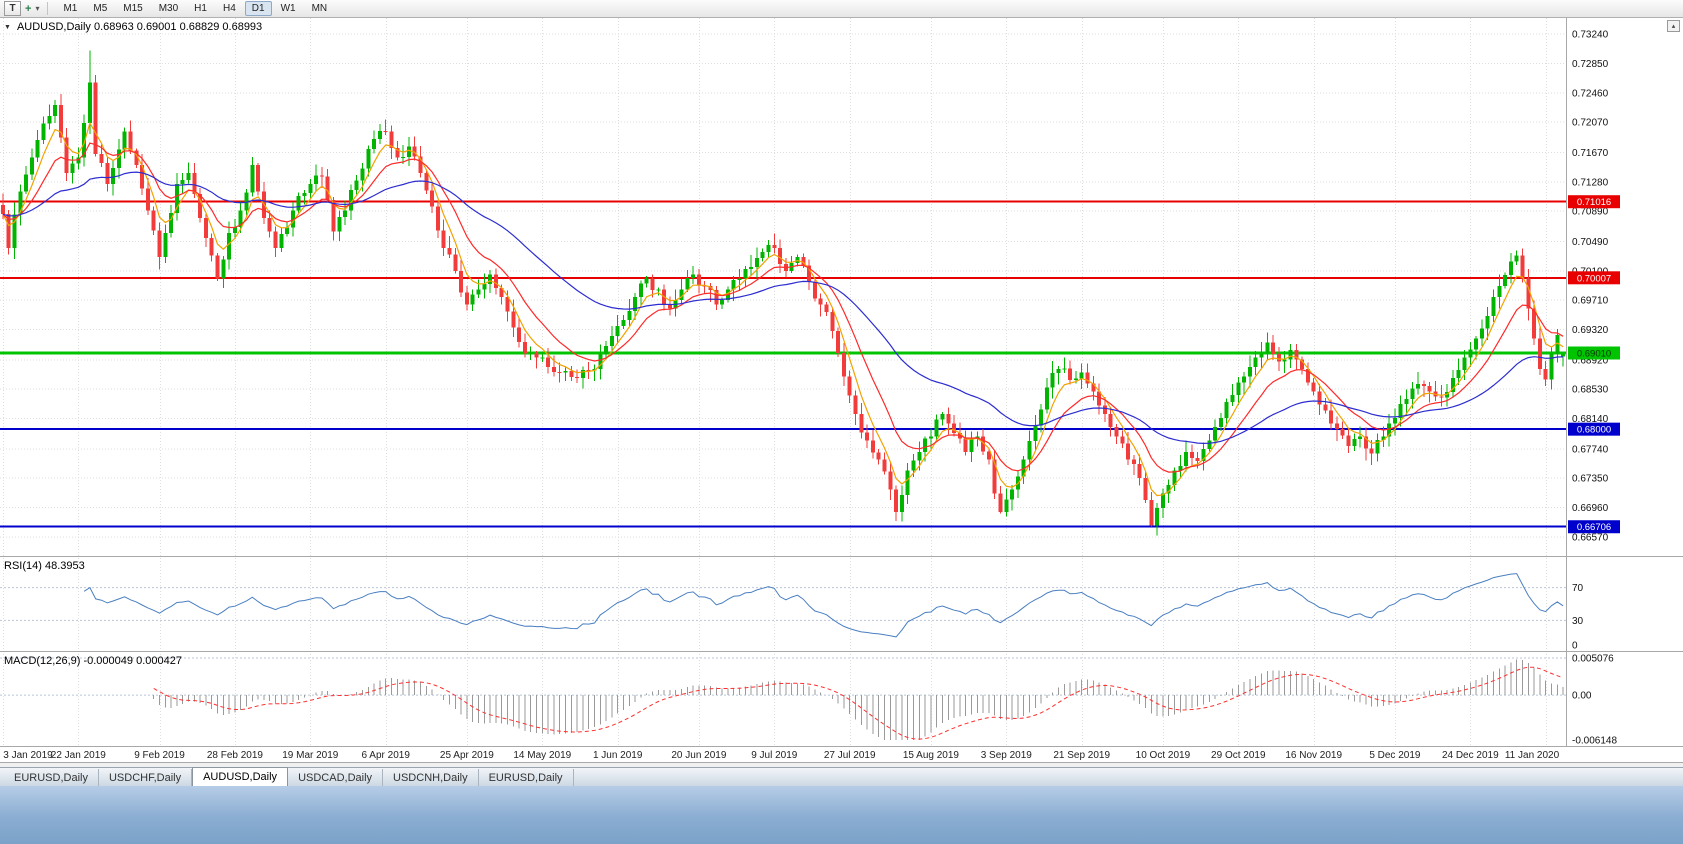  Describe the element at coordinates (1590, 93) in the screenshot. I see `svg-text: 0.72460` at that location.